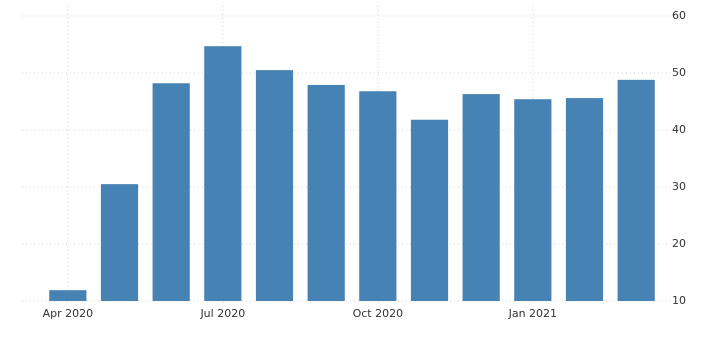 This screenshot has height=337, width=724. What do you see at coordinates (679, 243) in the screenshot?
I see `y-tick-label: 20` at bounding box center [679, 243].